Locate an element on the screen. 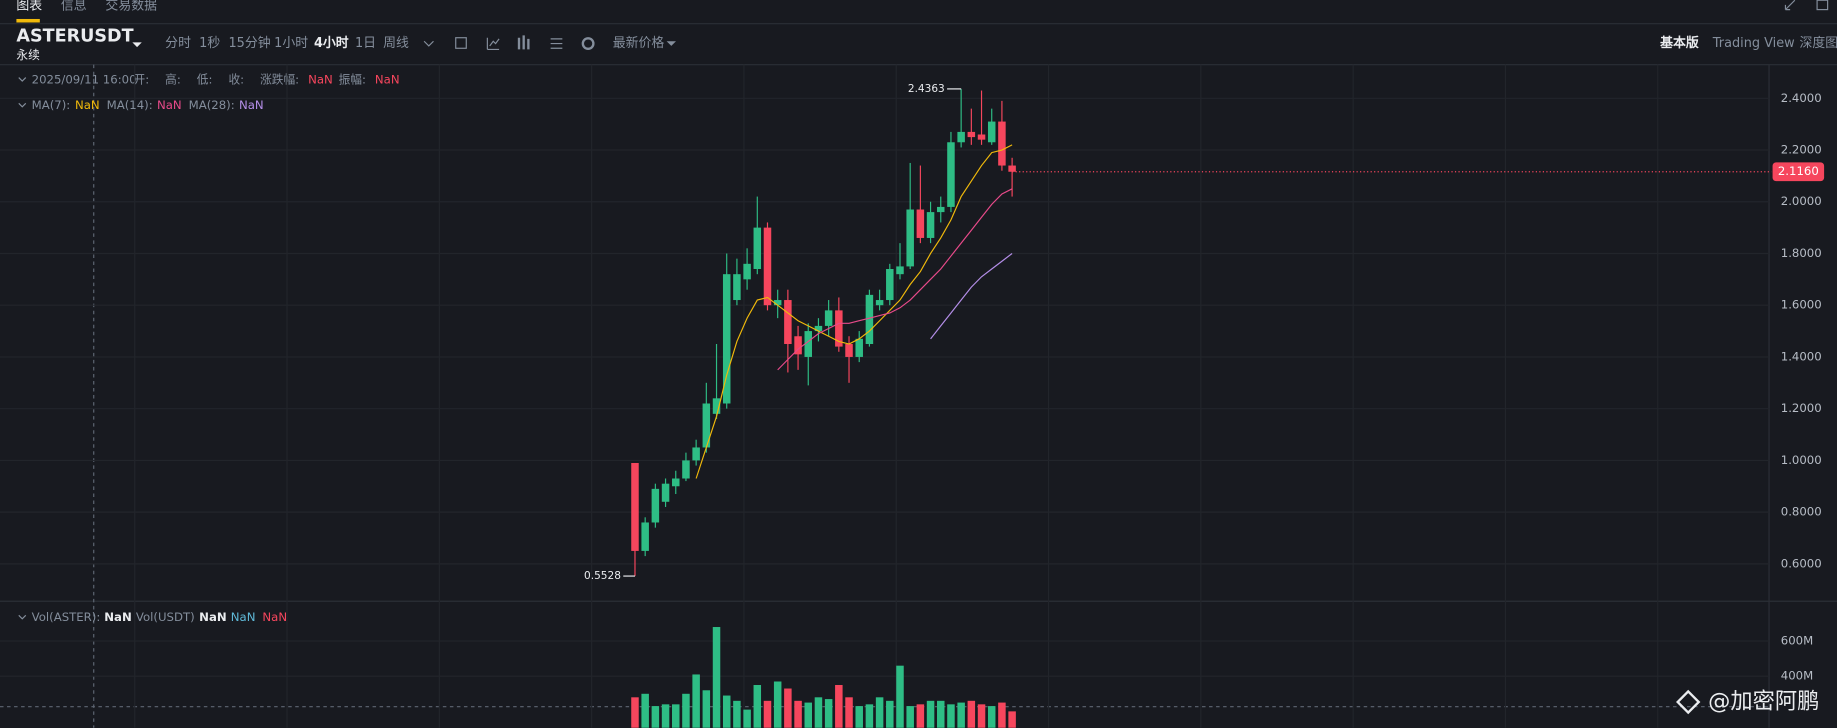 This screenshot has height=728, width=1837. interval: 1秒 is located at coordinates (209, 43).